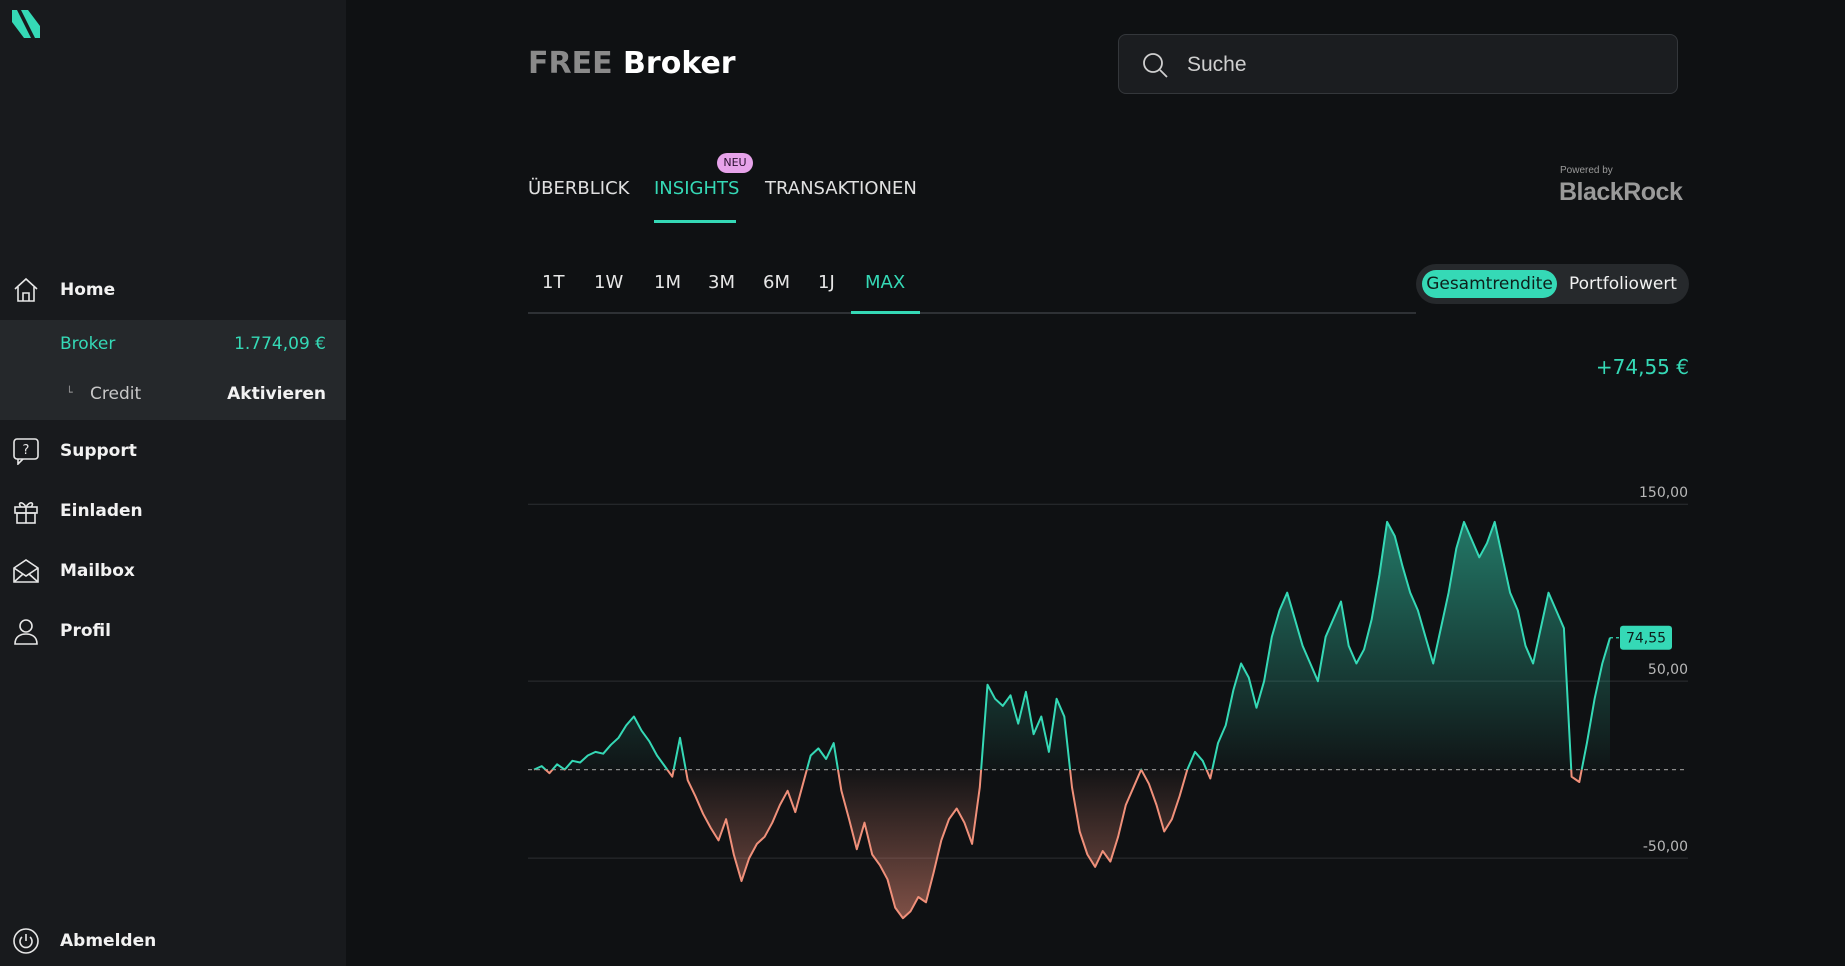  What do you see at coordinates (88, 344) in the screenshot?
I see `nav-broker-label: Broker` at bounding box center [88, 344].